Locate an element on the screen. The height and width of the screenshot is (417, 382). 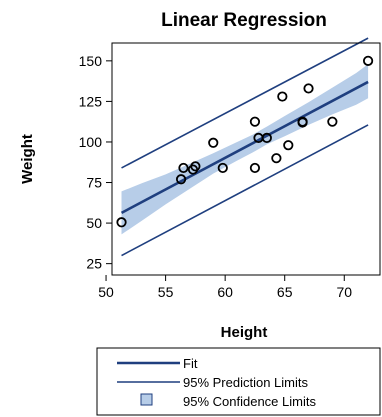
x-axis: 50 55 60 65 70 is located at coordinates (225, 287).